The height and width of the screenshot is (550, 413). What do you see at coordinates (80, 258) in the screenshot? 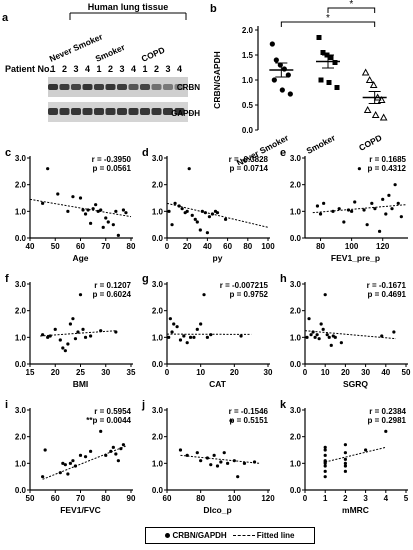
I see `x-axis-label: Age` at bounding box center [80, 258].